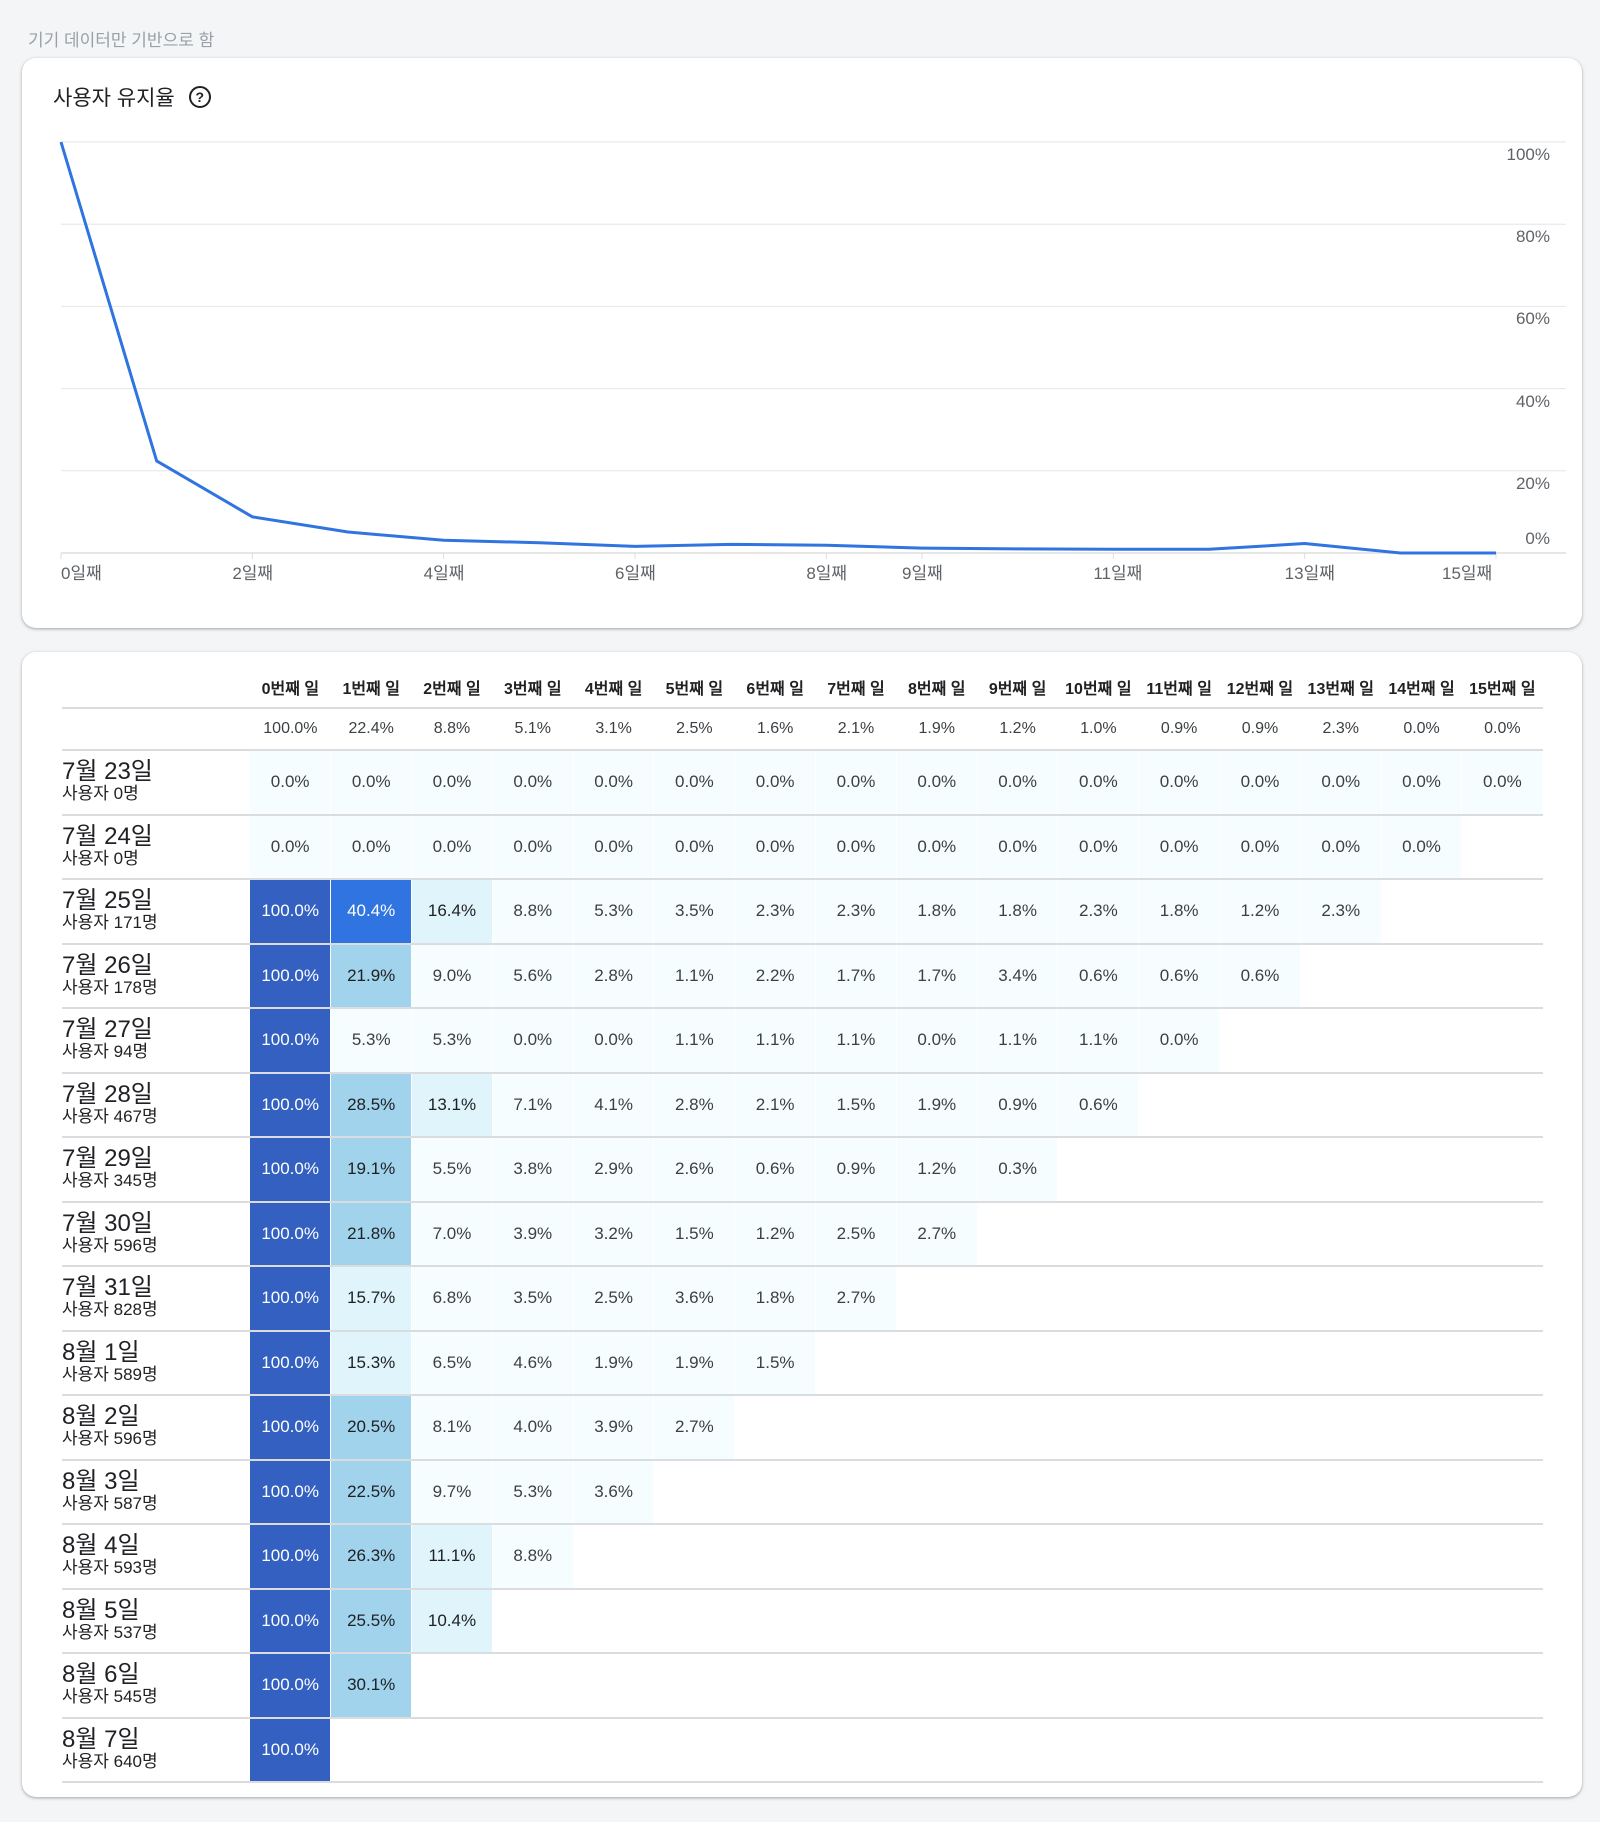 The width and height of the screenshot is (1600, 1822). What do you see at coordinates (371, 1621) in the screenshot?
I see `retention-cell: 25.5%` at bounding box center [371, 1621].